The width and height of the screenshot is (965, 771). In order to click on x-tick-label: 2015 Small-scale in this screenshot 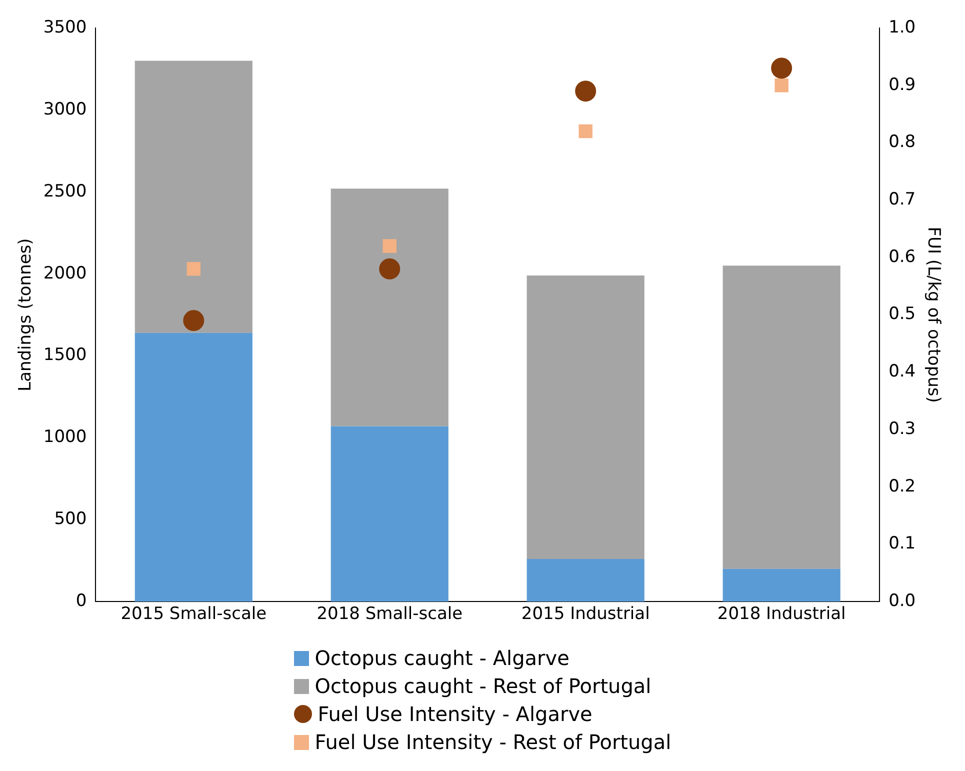, I will do `click(193, 614)`.